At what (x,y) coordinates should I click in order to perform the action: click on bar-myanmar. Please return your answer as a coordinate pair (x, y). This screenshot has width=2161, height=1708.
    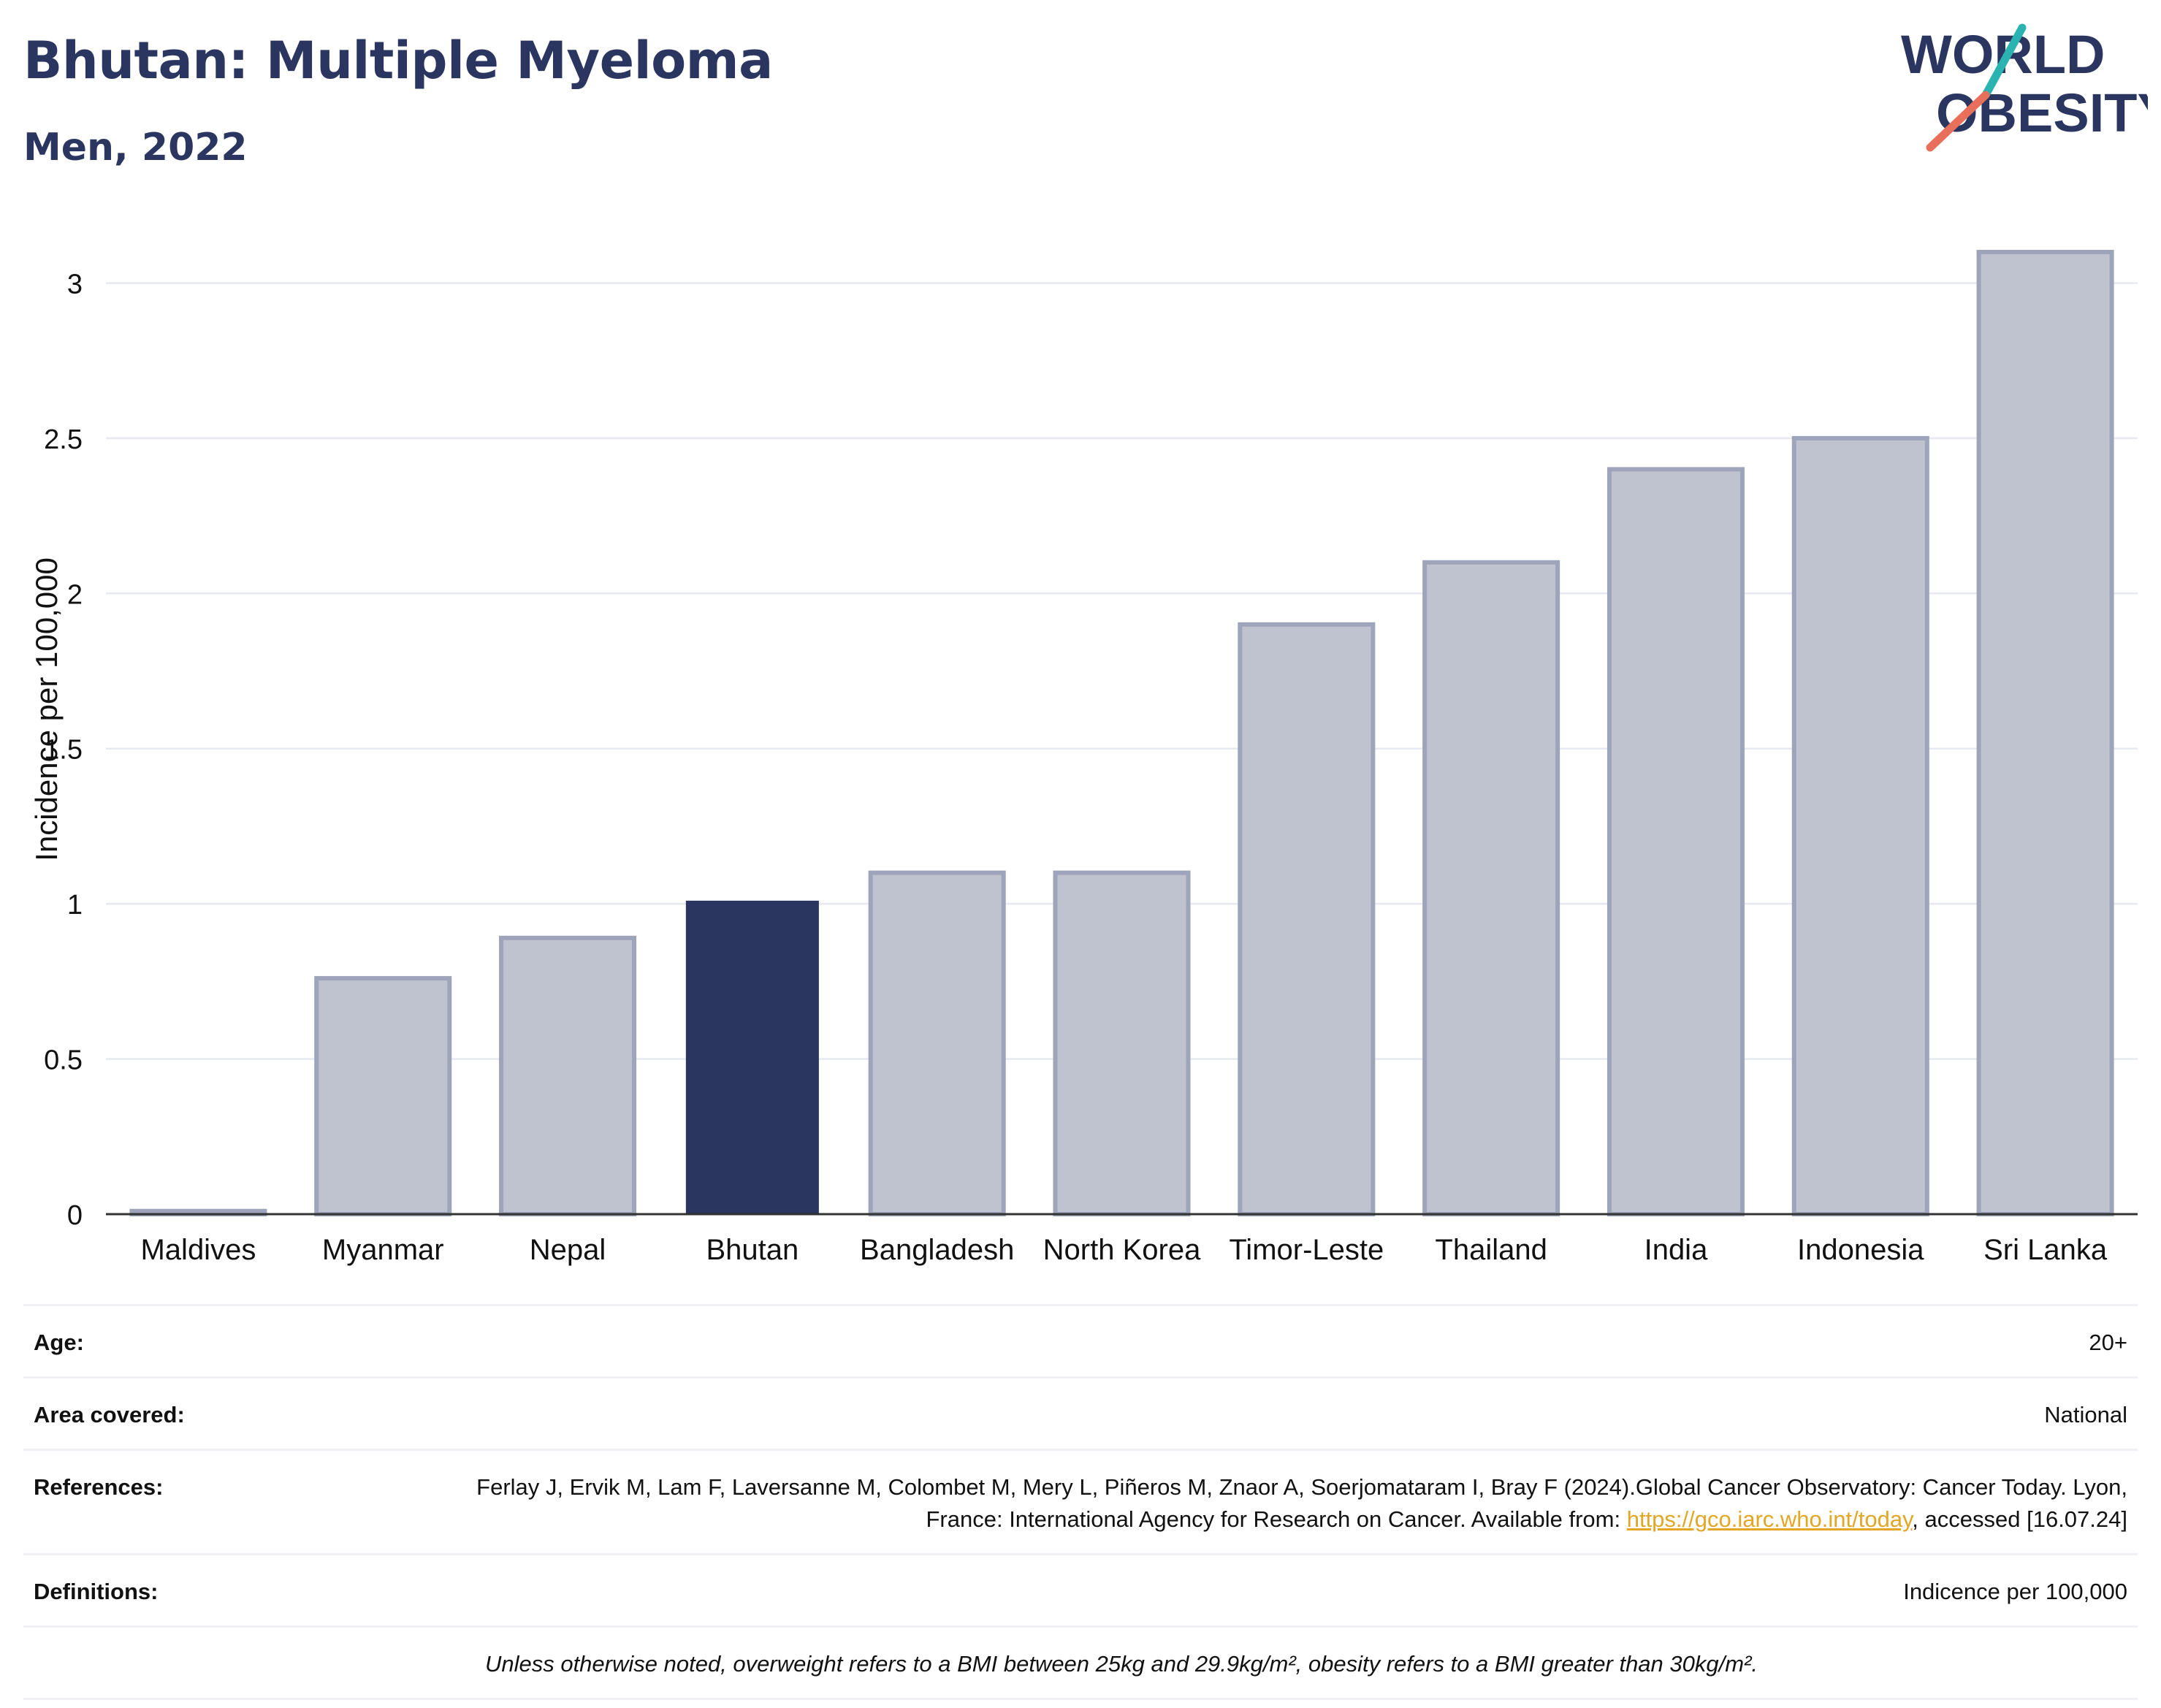
    Looking at the image, I should click on (383, 1096).